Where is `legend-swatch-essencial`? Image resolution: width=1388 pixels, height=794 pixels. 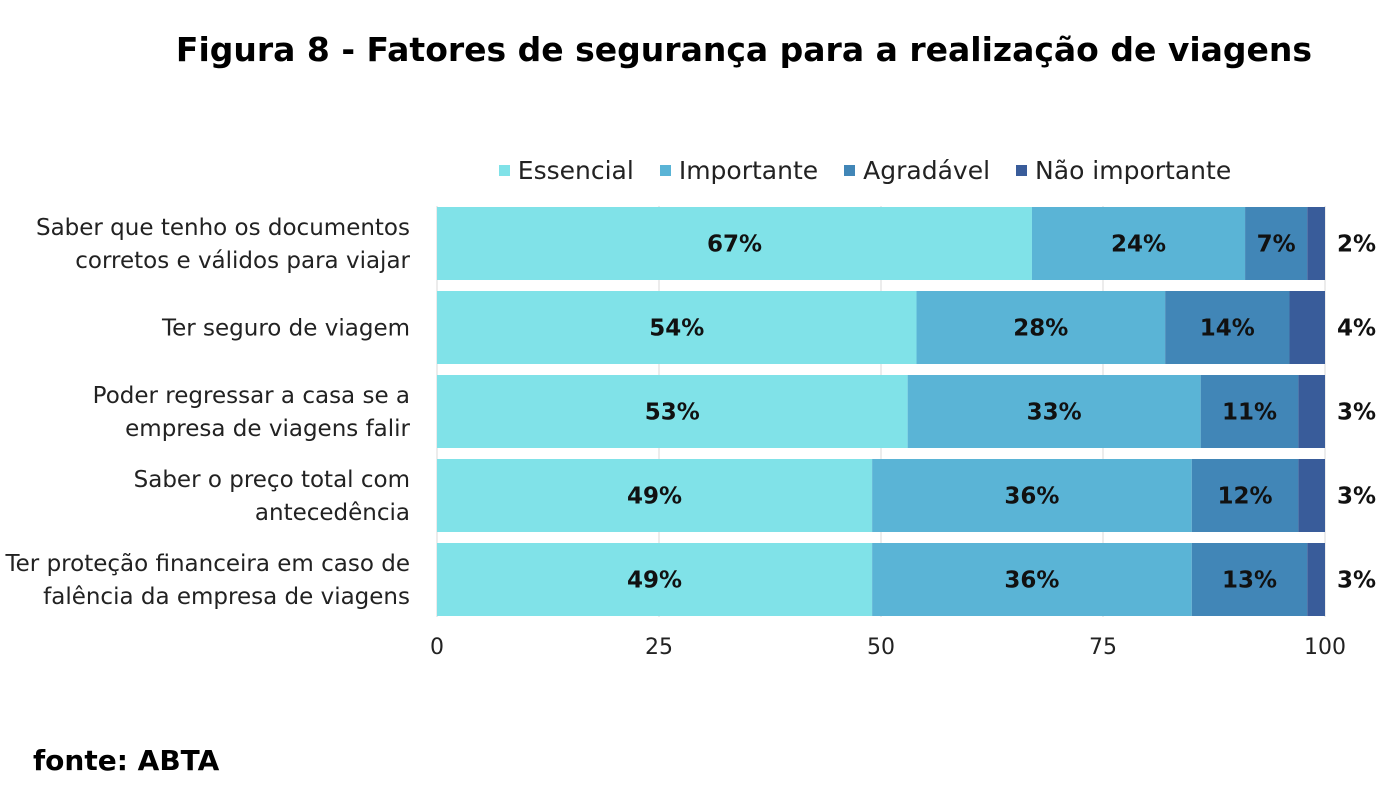 legend-swatch-essencial is located at coordinates (504, 170).